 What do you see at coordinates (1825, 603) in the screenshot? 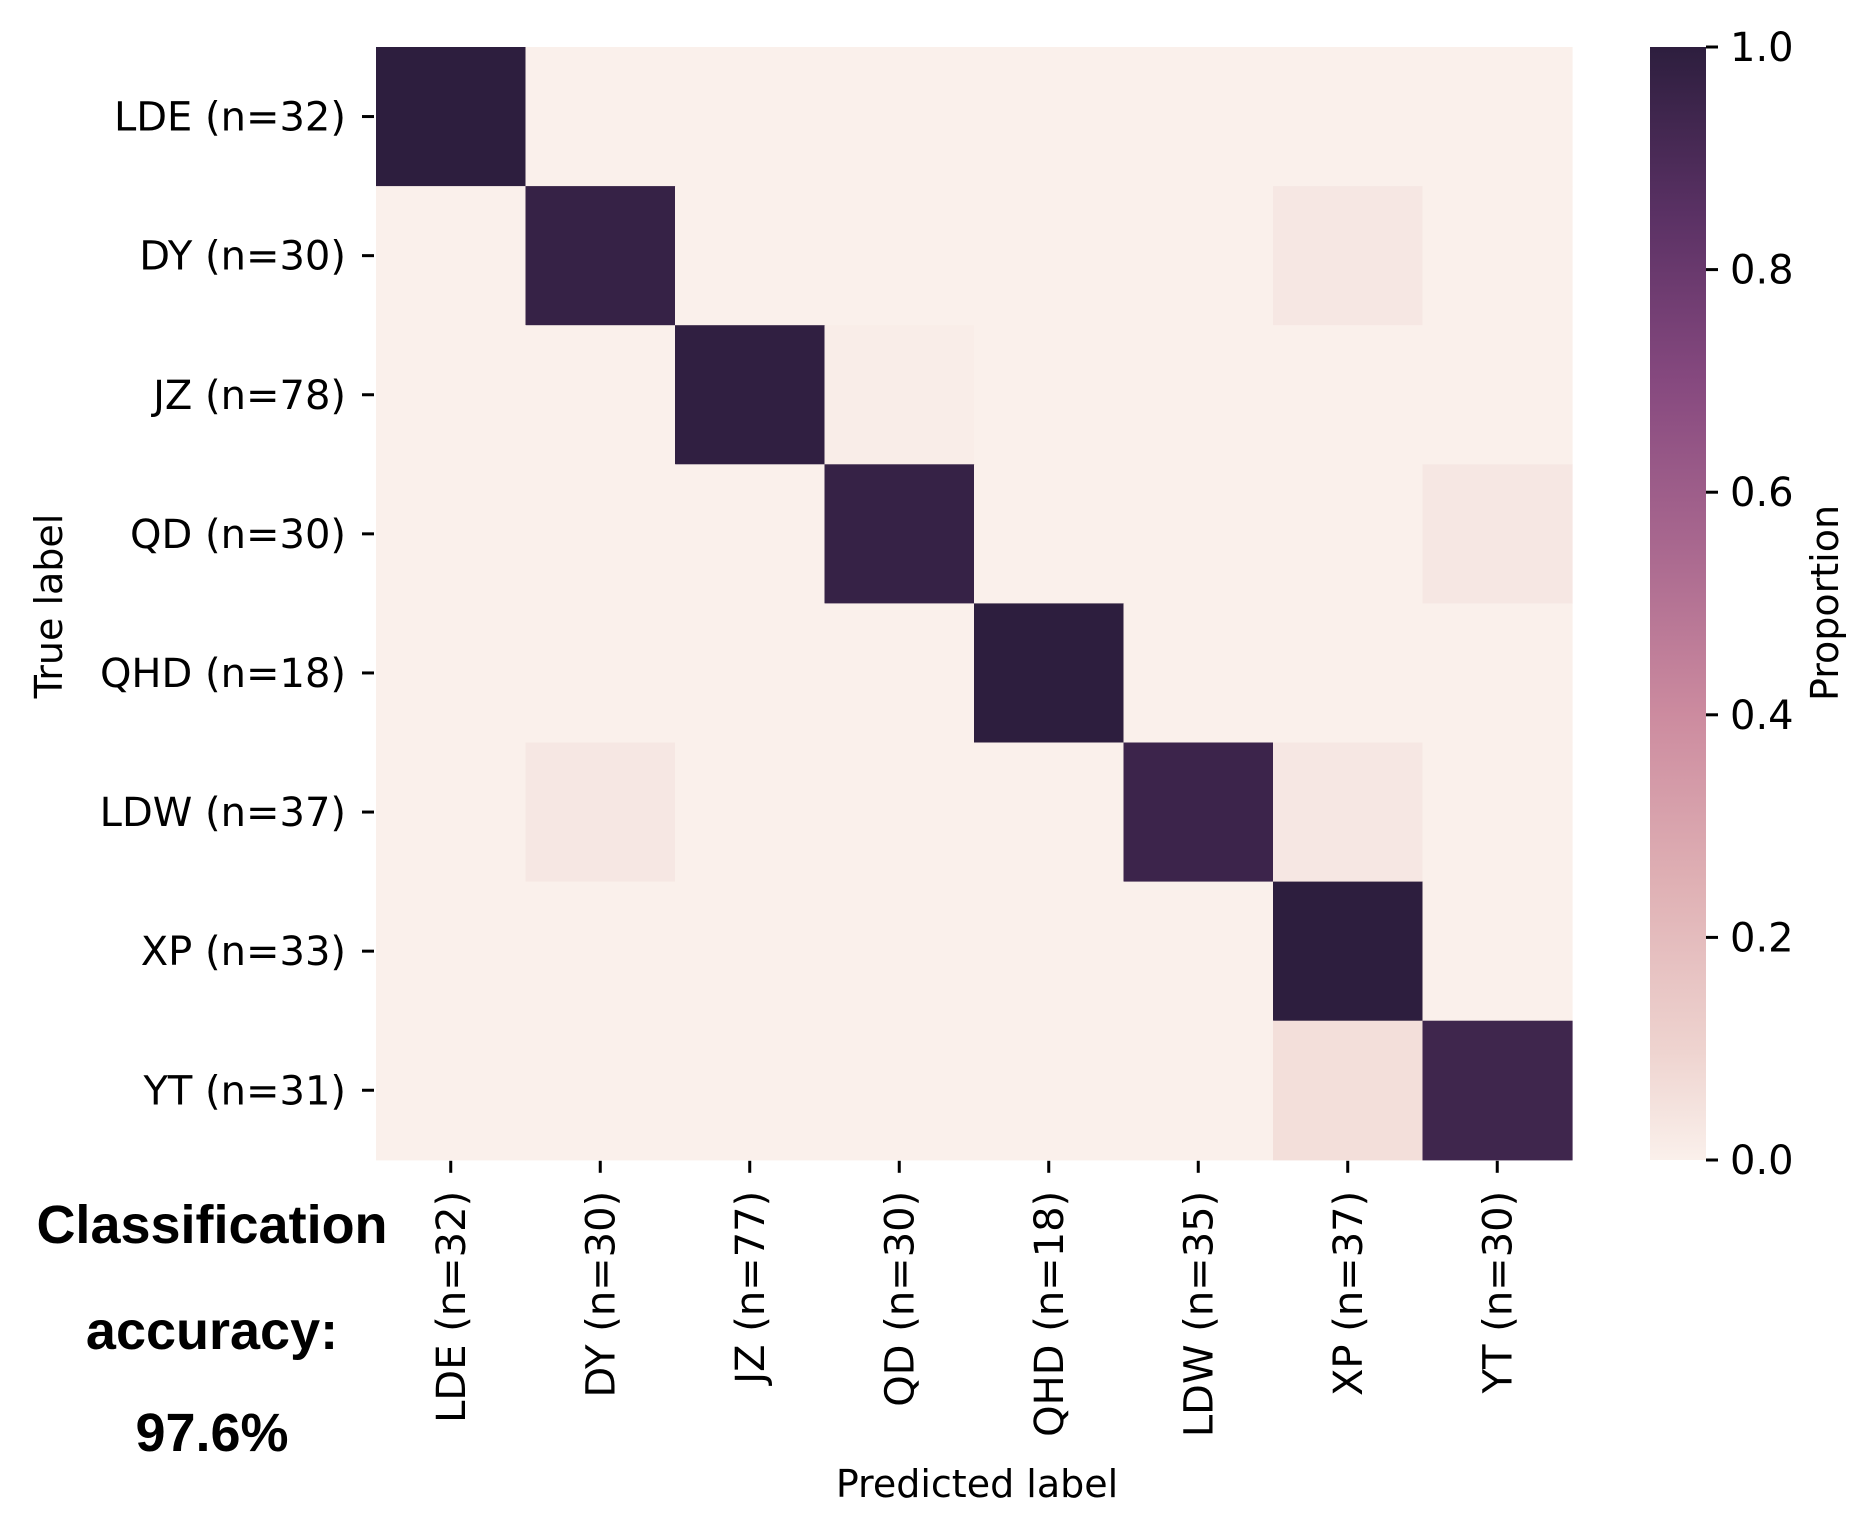
I see `colorbar-label: Proportion` at bounding box center [1825, 603].